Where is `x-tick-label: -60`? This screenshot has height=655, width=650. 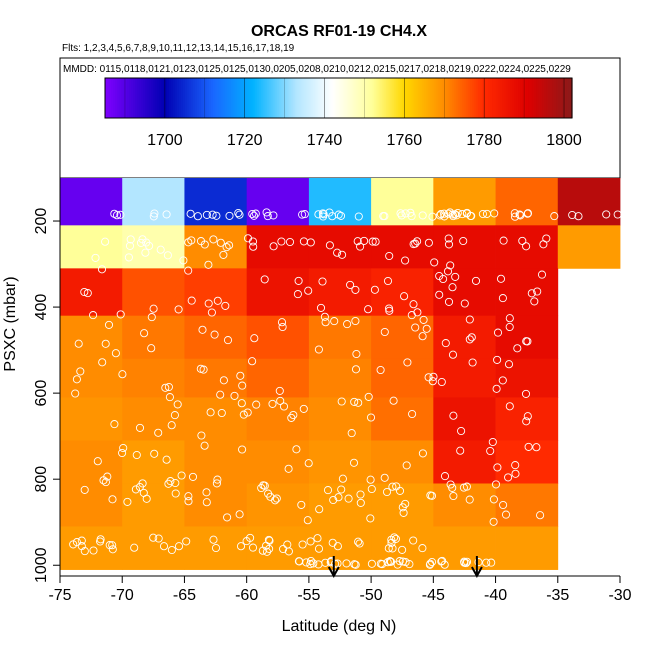 x-tick-label: -60 is located at coordinates (246, 595).